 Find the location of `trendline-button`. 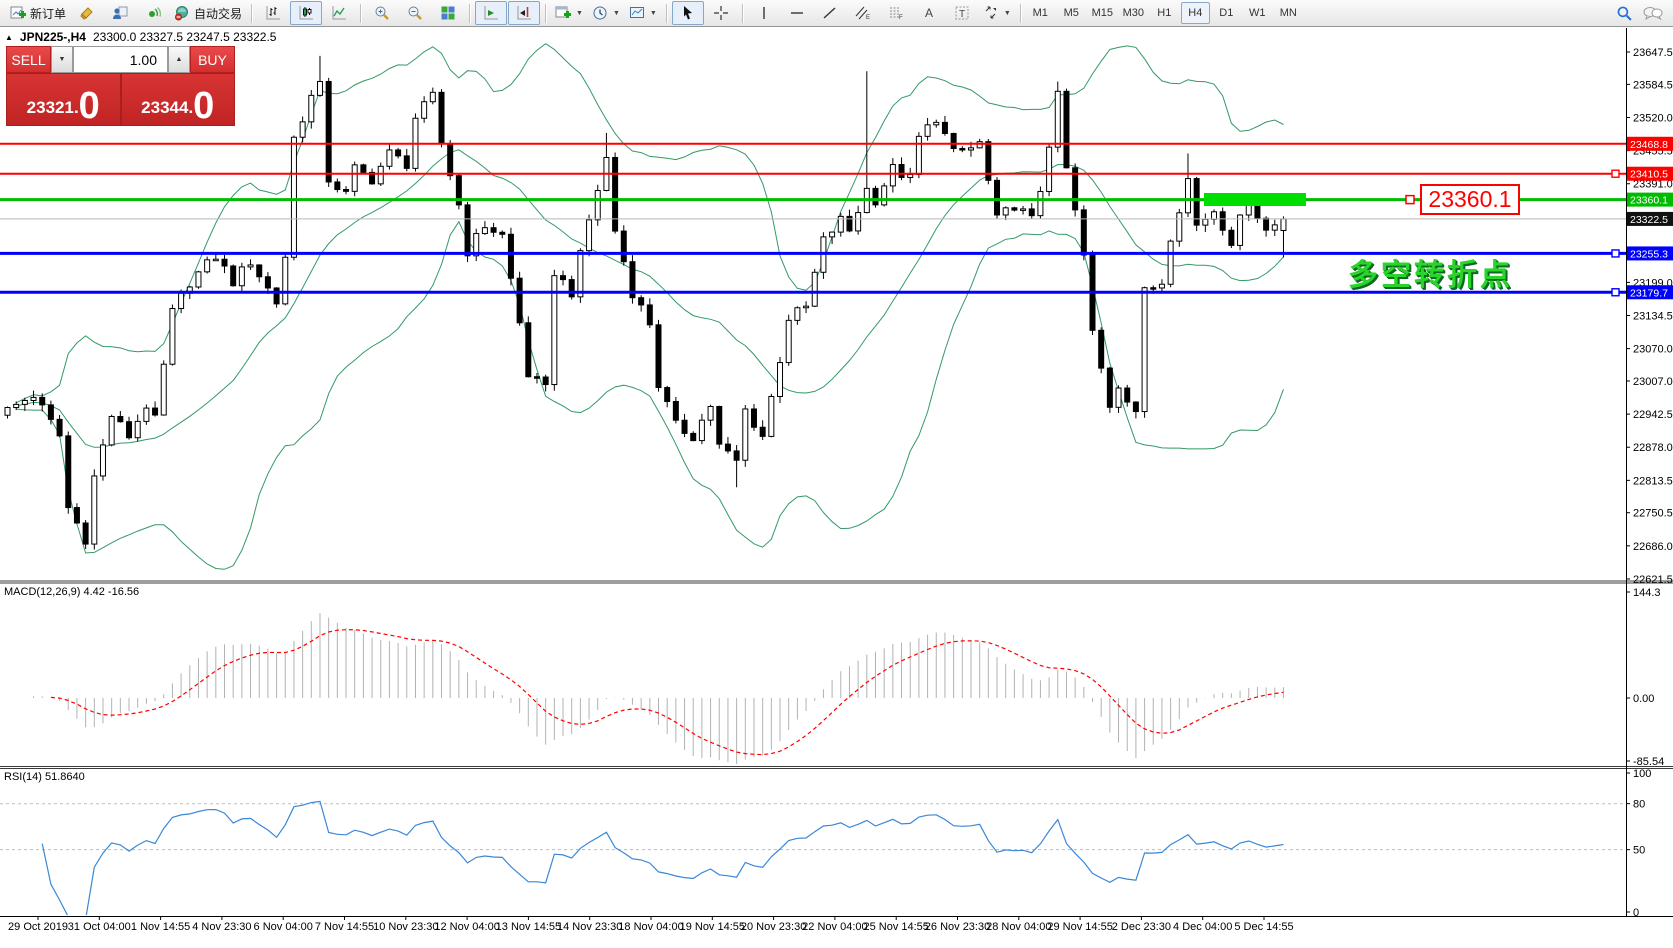

trendline-button is located at coordinates (830, 13).